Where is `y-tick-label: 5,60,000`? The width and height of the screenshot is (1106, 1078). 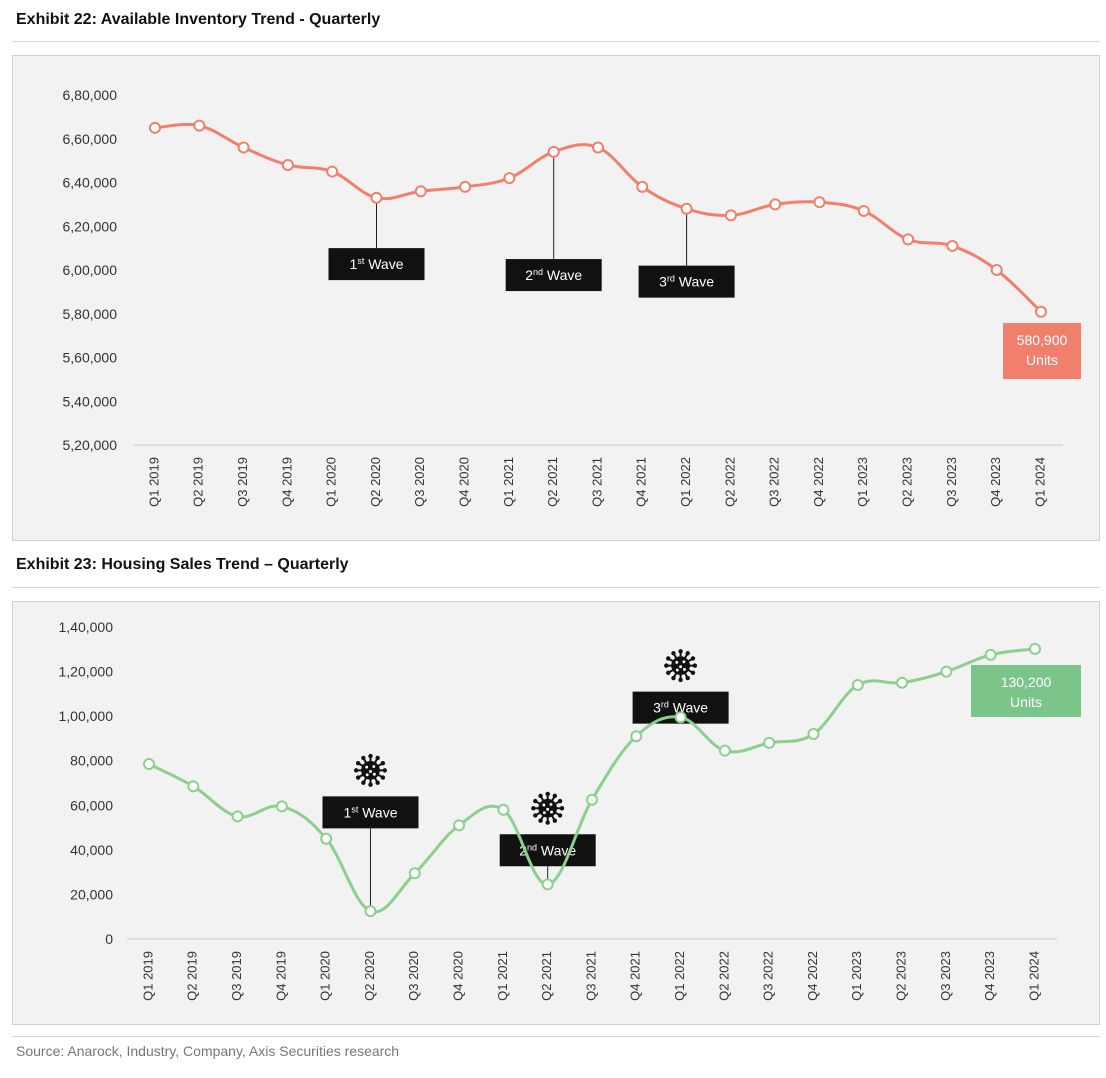
y-tick-label: 5,60,000 is located at coordinates (90, 358).